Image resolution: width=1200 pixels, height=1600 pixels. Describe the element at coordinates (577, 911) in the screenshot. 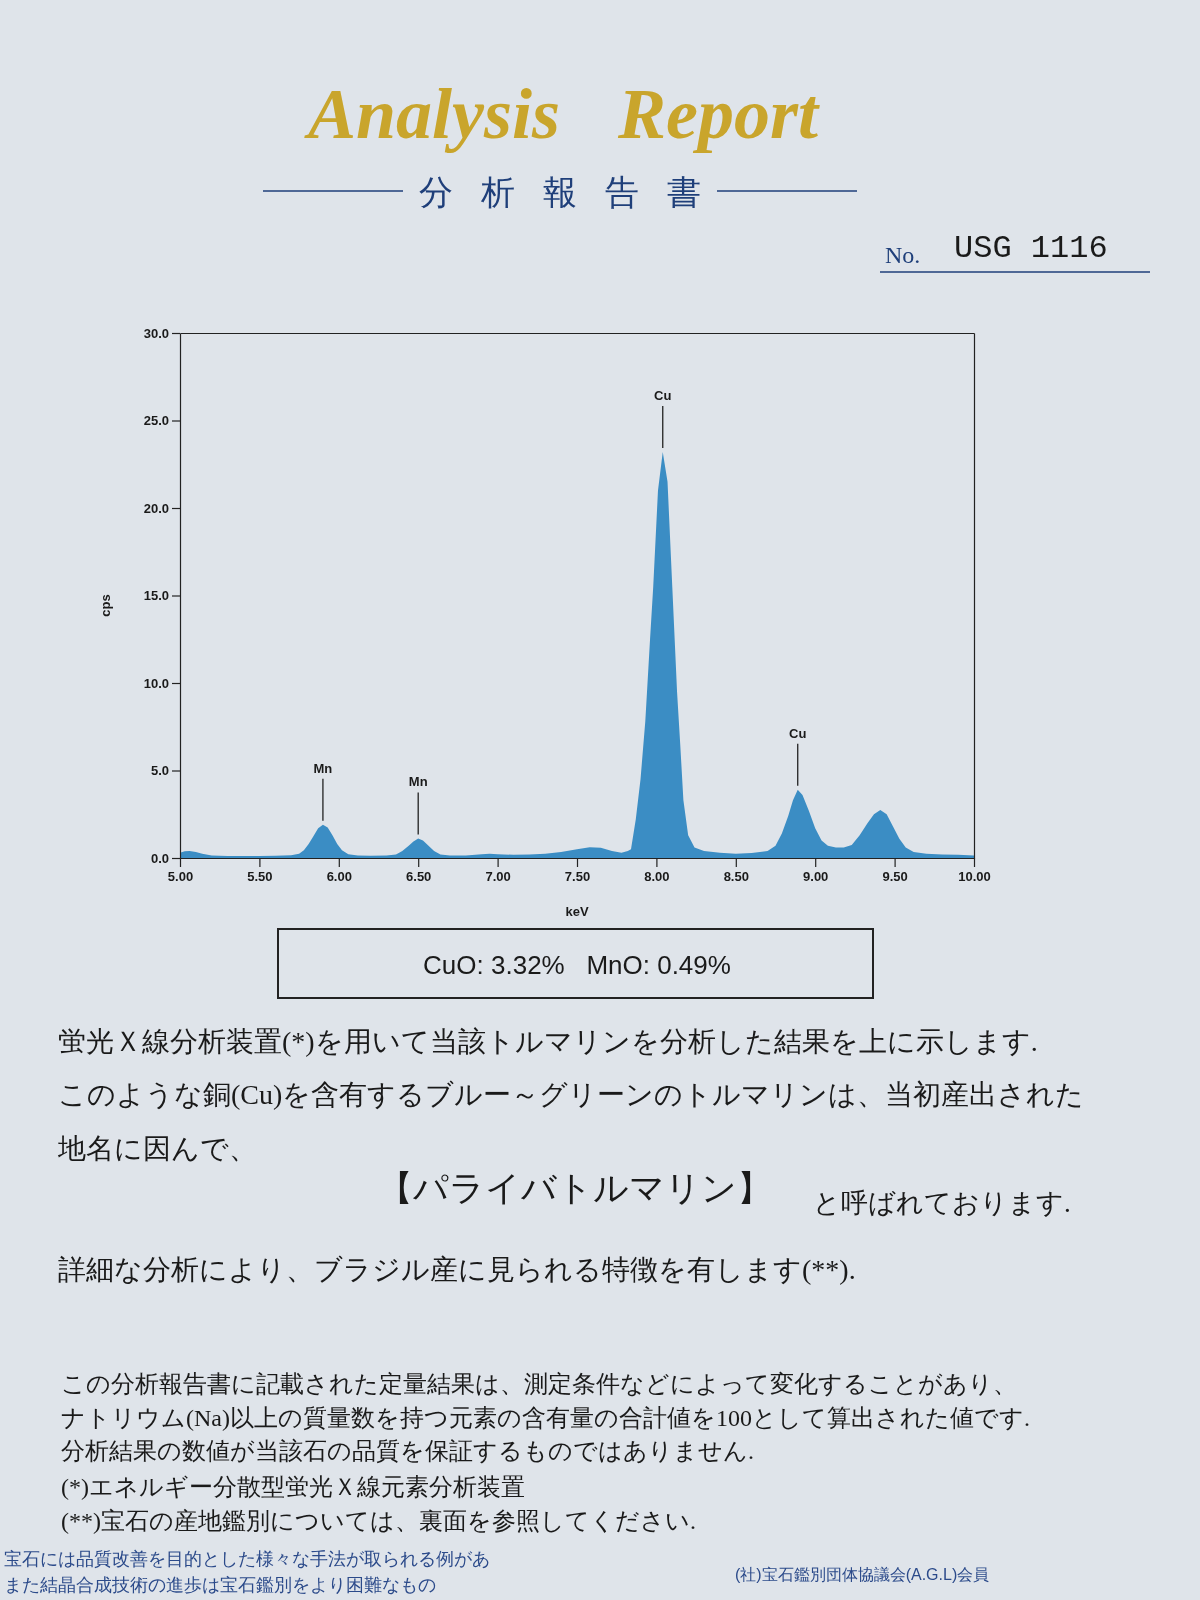

I see `x-axis-title: keV` at that location.